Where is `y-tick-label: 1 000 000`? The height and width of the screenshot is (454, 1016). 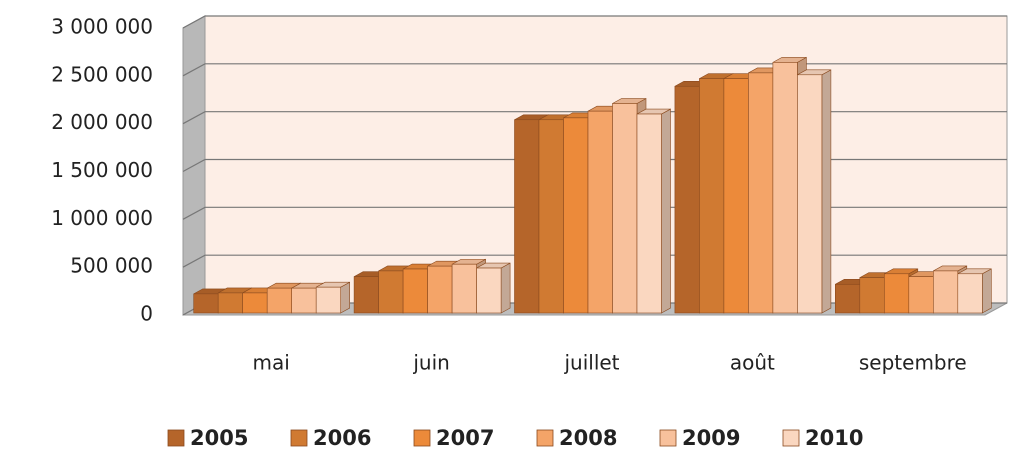 y-tick-label: 1 000 000 is located at coordinates (102, 218).